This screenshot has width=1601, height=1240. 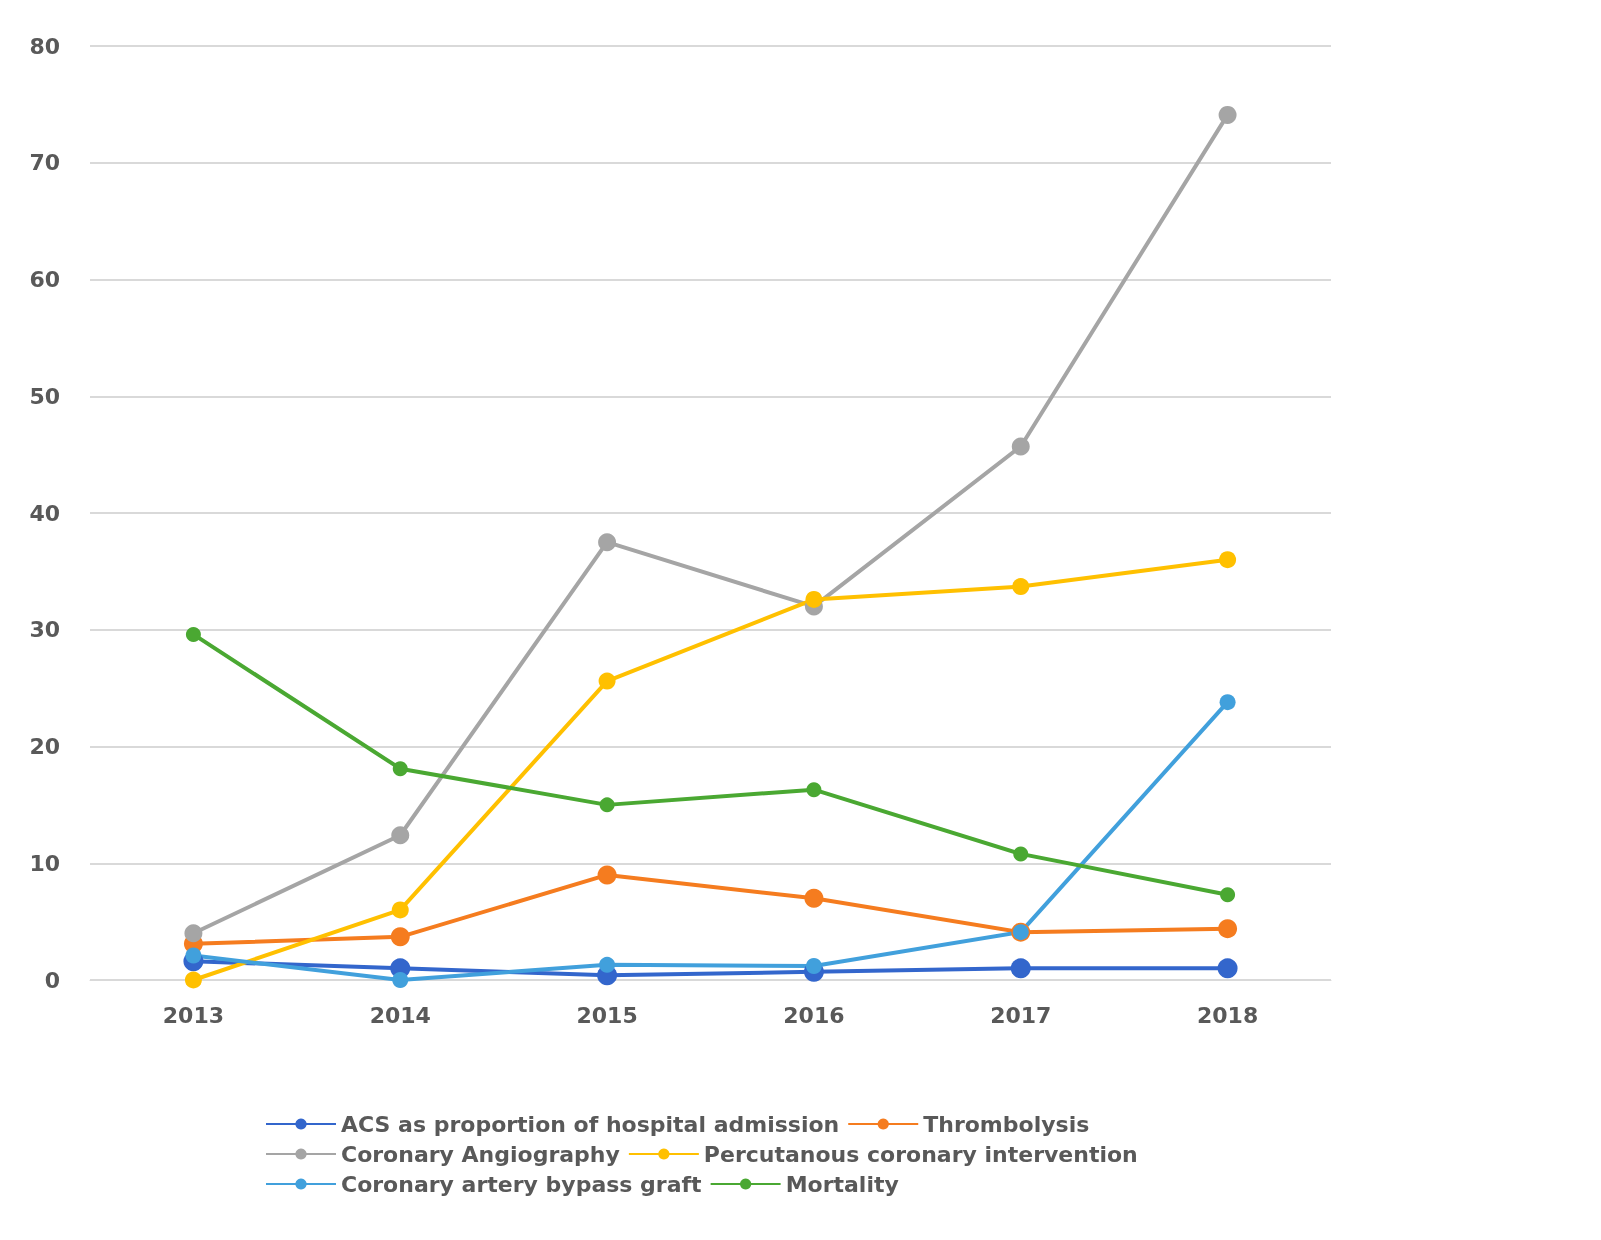 What do you see at coordinates (44, 279) in the screenshot?
I see `y-tick-label: 60` at bounding box center [44, 279].